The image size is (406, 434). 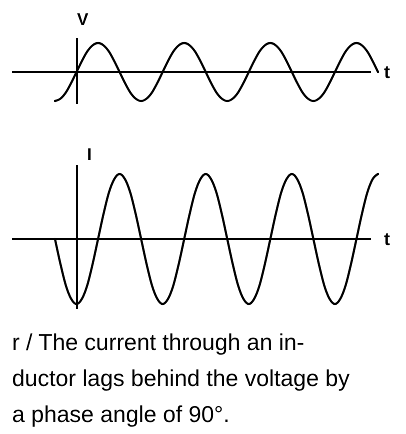 What do you see at coordinates (83, 19) in the screenshot?
I see `y-axis-title: V` at bounding box center [83, 19].